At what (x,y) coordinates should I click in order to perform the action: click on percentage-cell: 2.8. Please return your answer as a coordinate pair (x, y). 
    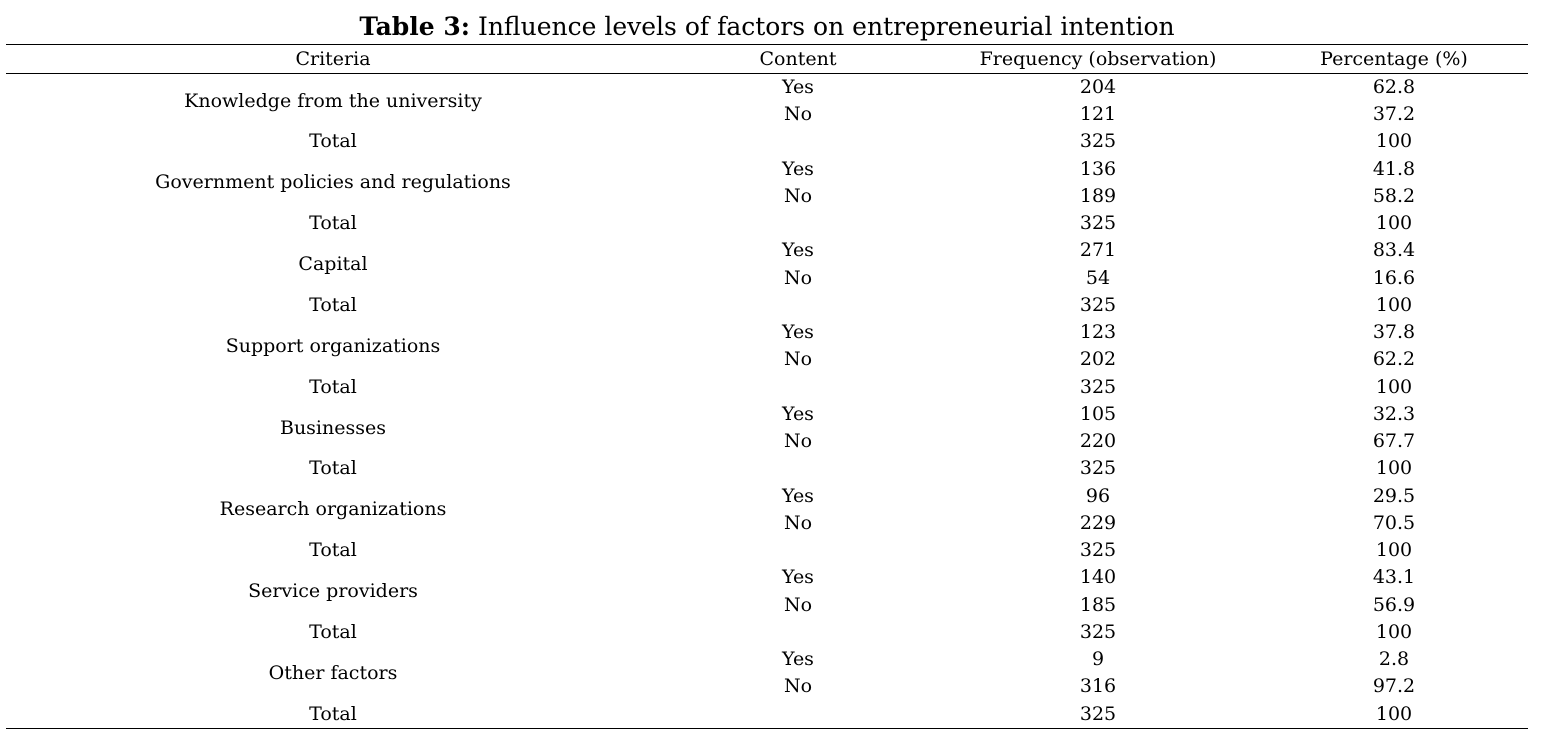
    Looking at the image, I should click on (1394, 659).